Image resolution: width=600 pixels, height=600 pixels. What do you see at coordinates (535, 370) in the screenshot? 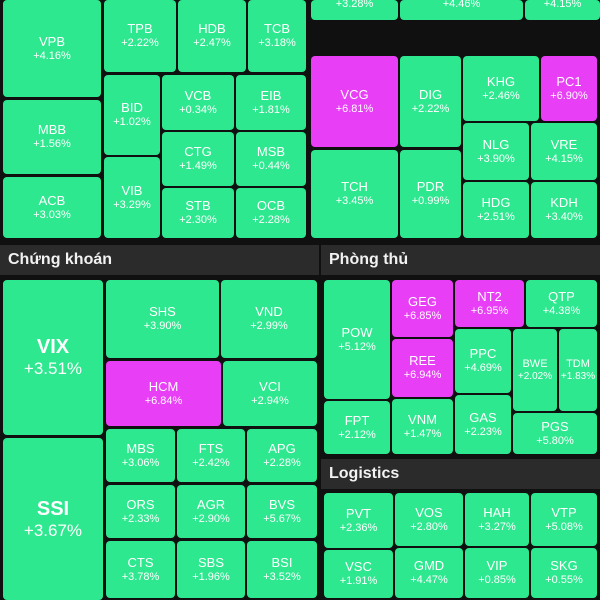
I see `stock-tile-bwe: BWE +2.02%` at bounding box center [535, 370].